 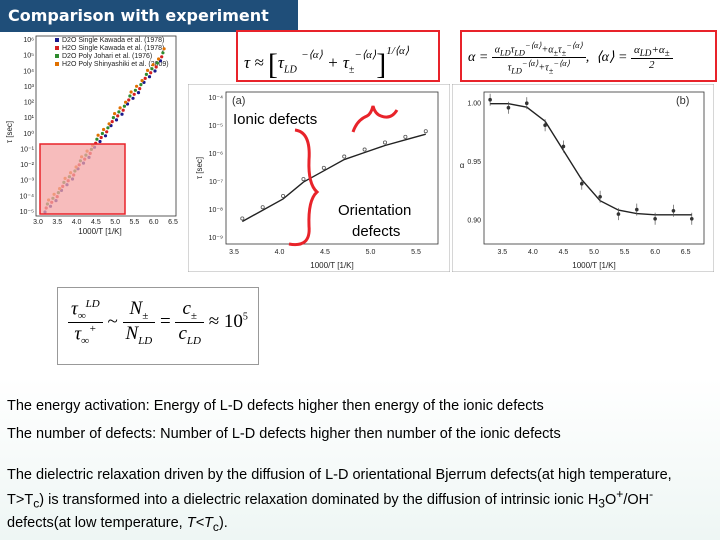 What do you see at coordinates (304, 187) in the screenshot?
I see `orientation-brace` at bounding box center [304, 187].